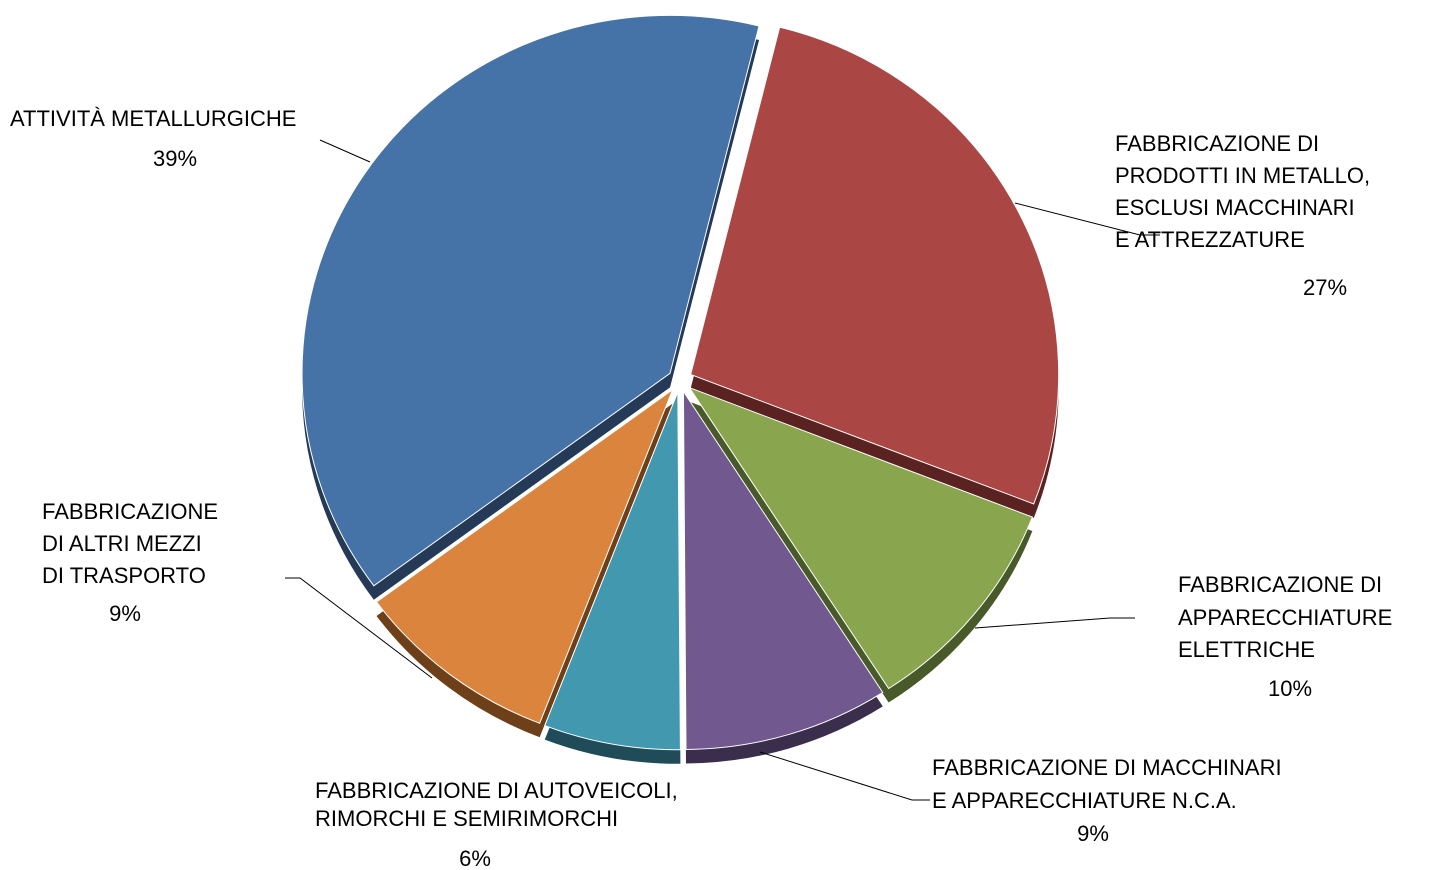 Image resolution: width=1443 pixels, height=870 pixels. Describe the element at coordinates (1285, 617) in the screenshot. I see `slice-label: APPARECCHIATURE` at that location.